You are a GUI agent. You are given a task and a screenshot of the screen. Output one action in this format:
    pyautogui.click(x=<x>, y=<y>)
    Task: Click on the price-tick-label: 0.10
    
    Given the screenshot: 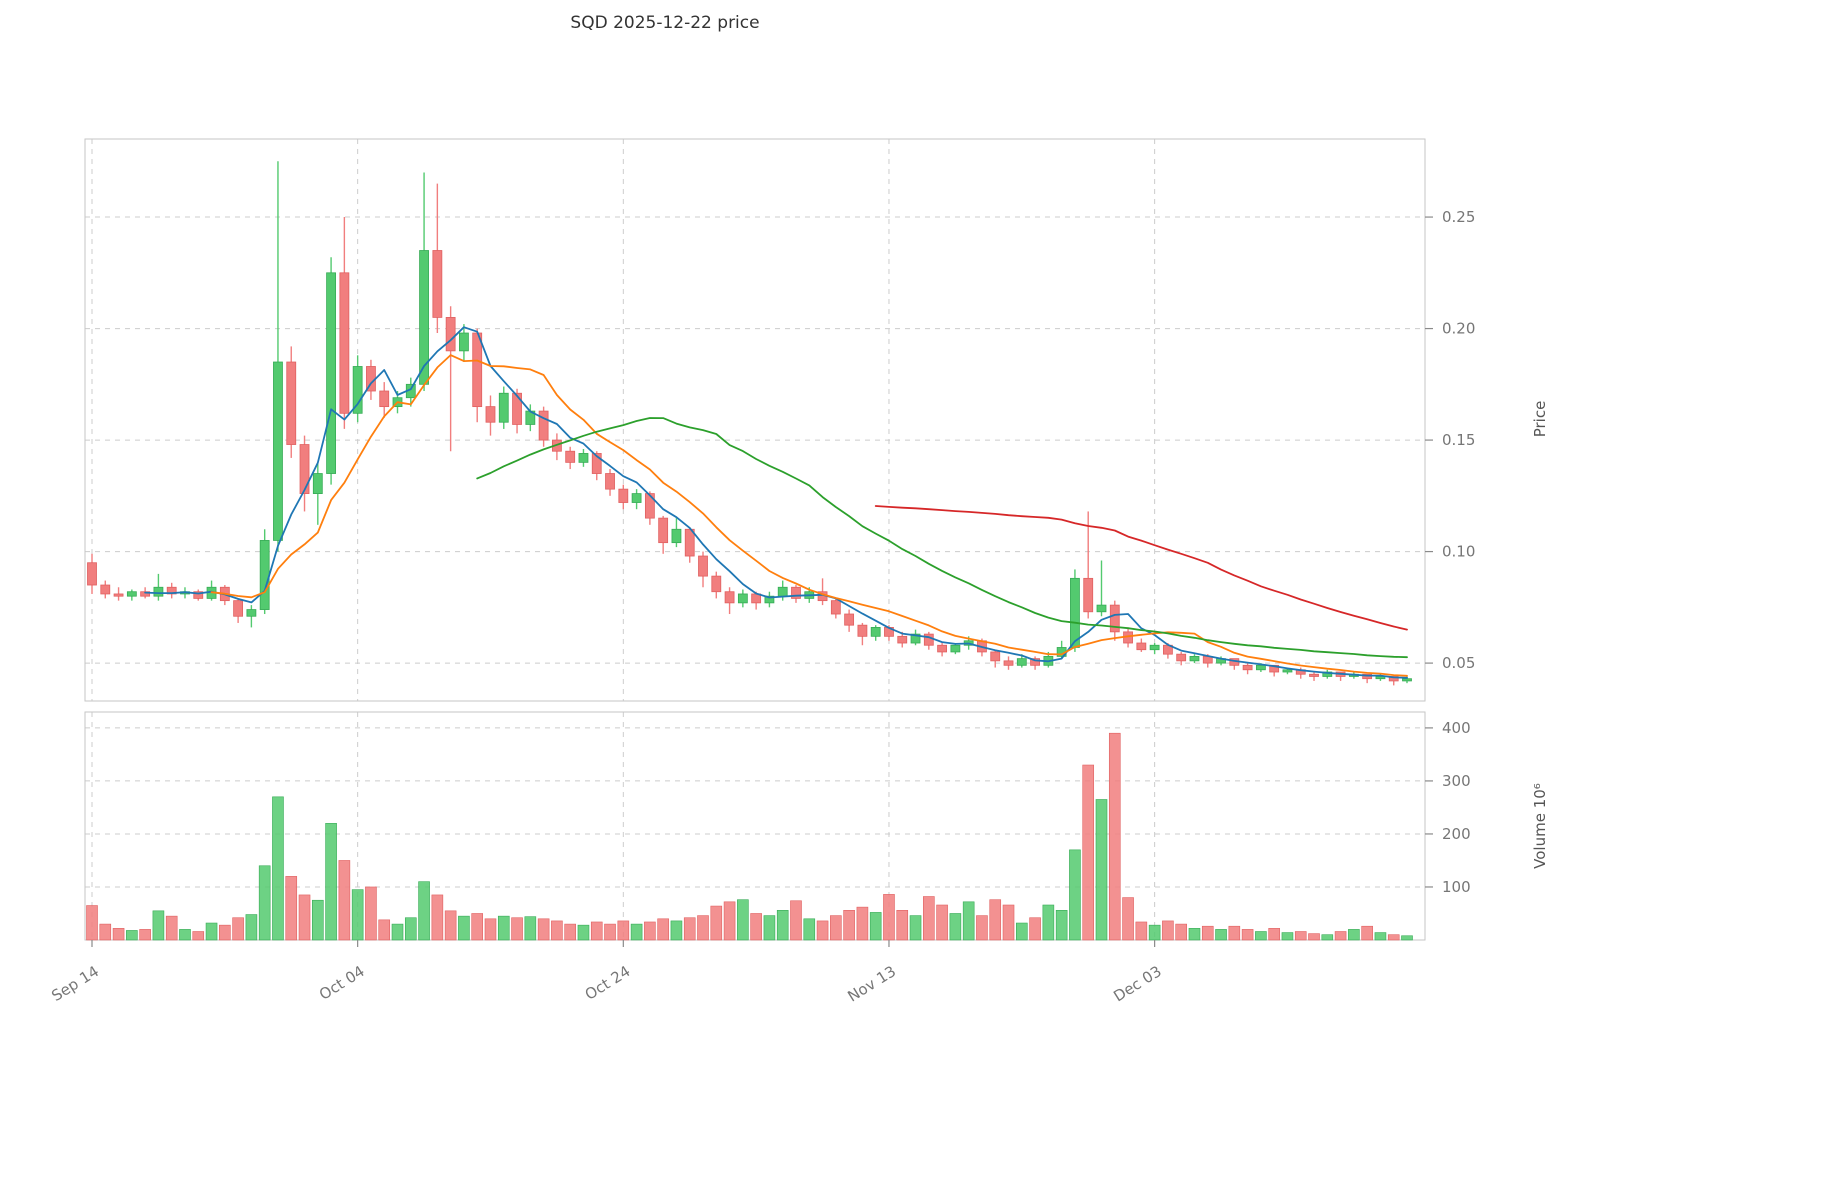 What is the action you would take?
    pyautogui.click(x=1458, y=552)
    